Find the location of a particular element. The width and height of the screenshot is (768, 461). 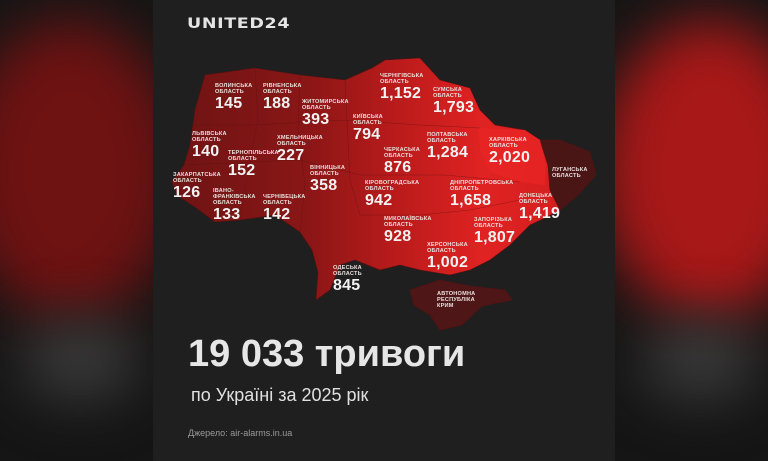

region-vinnytsia: Вінницька ОБЛАСТЬ 358 is located at coordinates (328, 179).